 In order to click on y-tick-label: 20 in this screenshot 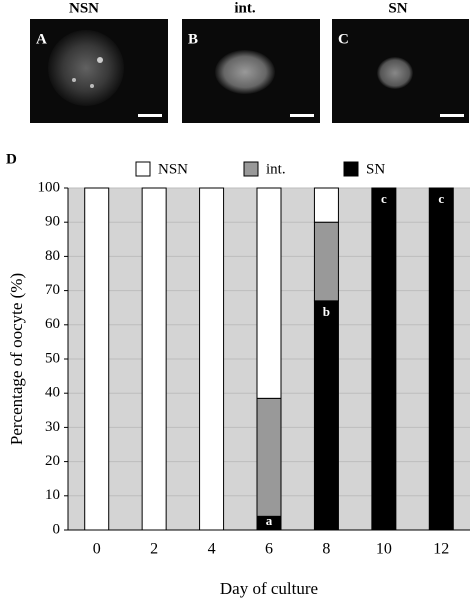, I will do `click(52, 461)`.